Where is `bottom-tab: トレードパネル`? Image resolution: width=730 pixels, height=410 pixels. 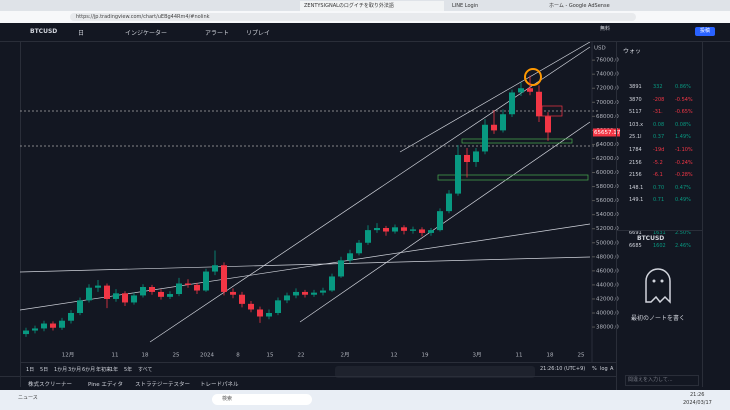
bottom-tab: トレードパネル is located at coordinates (219, 385).